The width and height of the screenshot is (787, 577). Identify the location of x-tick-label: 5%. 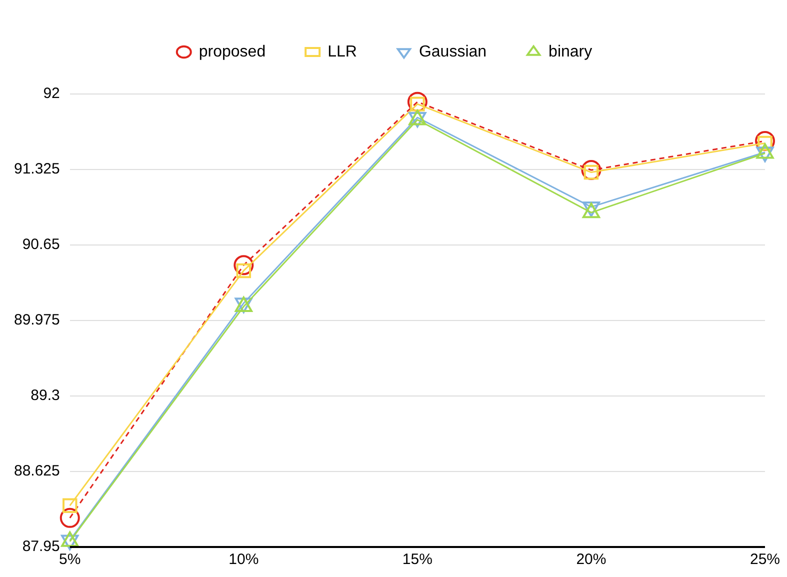
(70, 559).